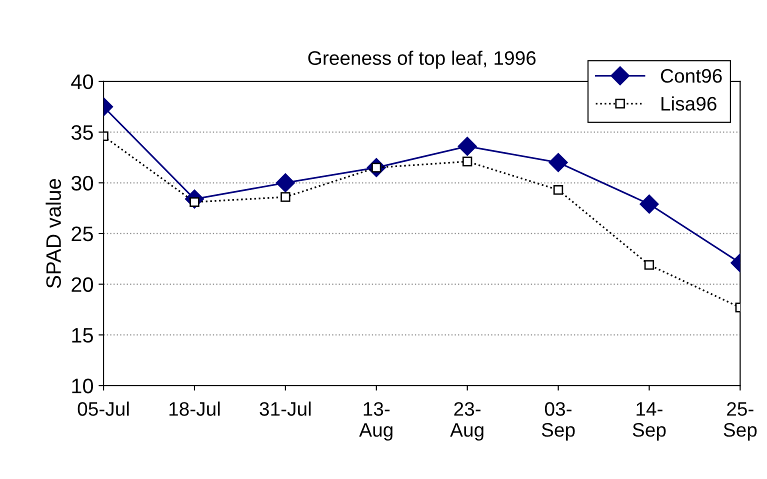 This screenshot has height=479, width=767. What do you see at coordinates (422, 59) in the screenshot?
I see `chart-title: Greeness of top leaf, 1996` at bounding box center [422, 59].